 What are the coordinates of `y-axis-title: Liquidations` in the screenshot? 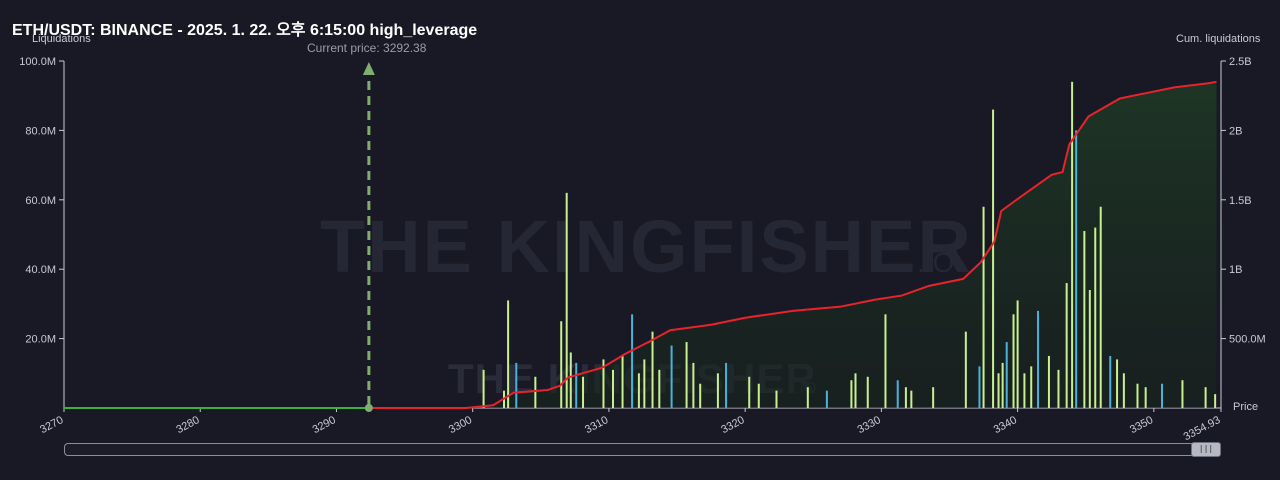 It's located at (61, 39).